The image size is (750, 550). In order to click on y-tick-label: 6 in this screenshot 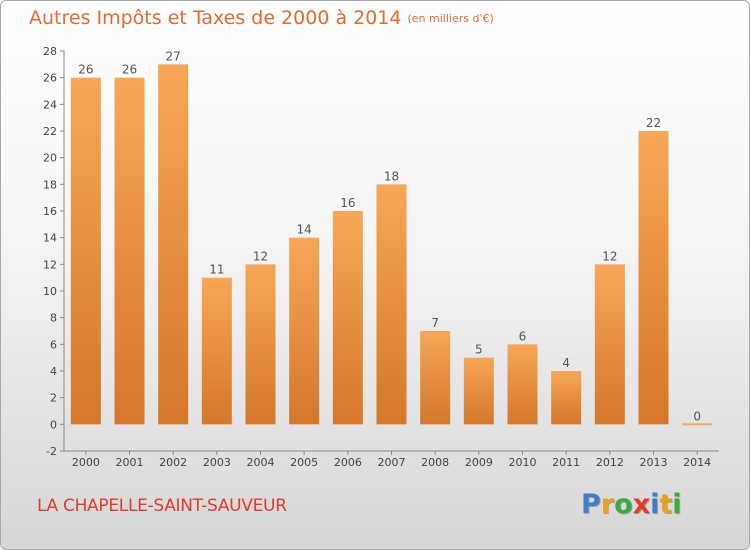, I will do `click(53, 344)`.